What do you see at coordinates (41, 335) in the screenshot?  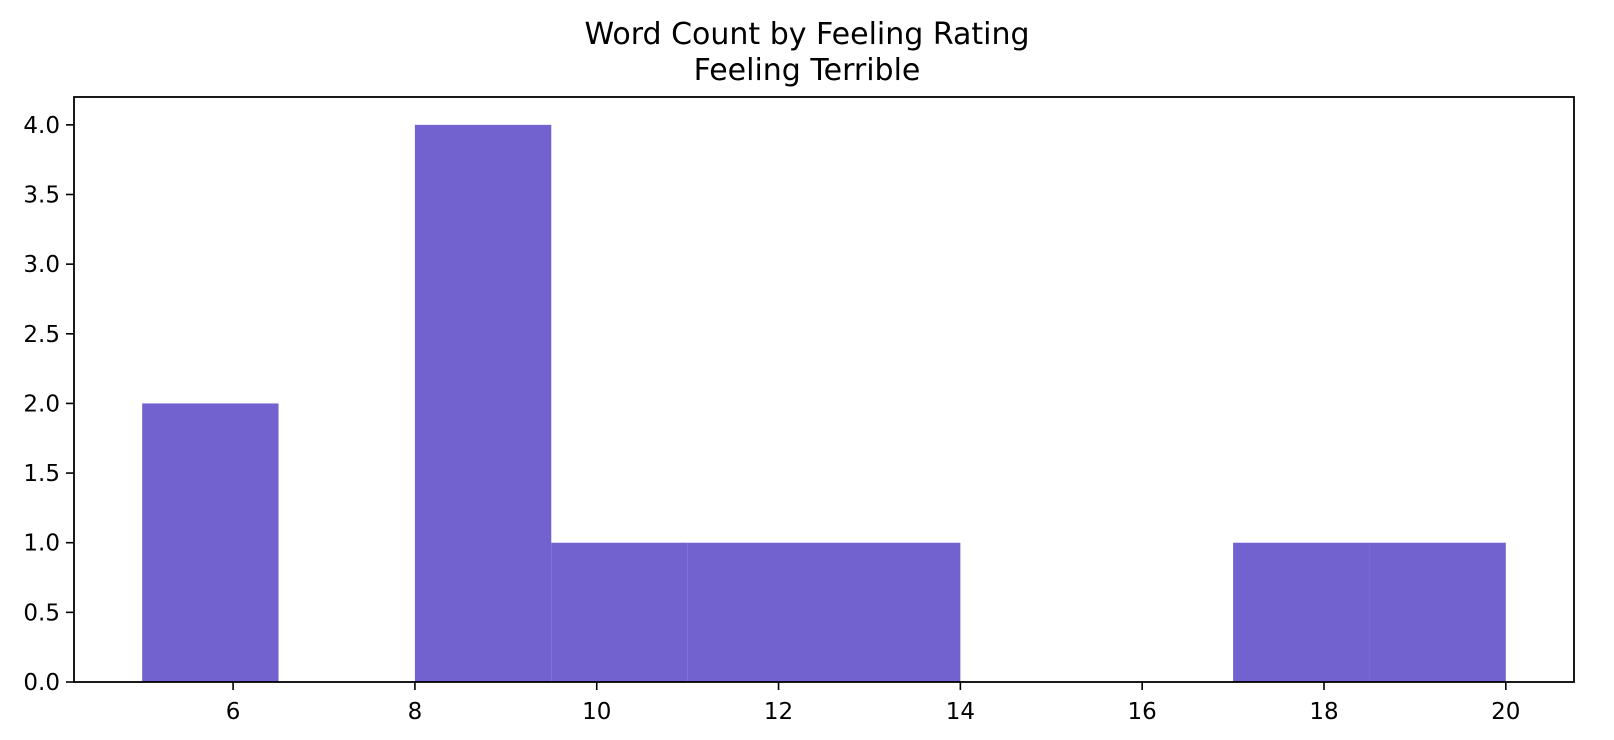 I see `y-tick-label: 2.5` at bounding box center [41, 335].